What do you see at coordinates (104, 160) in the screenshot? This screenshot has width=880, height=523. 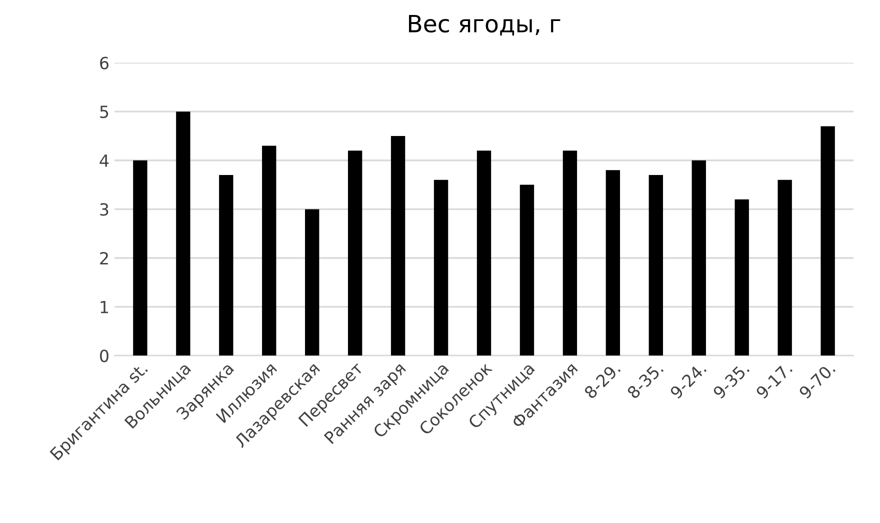 I see `y-tick-label: 4` at bounding box center [104, 160].